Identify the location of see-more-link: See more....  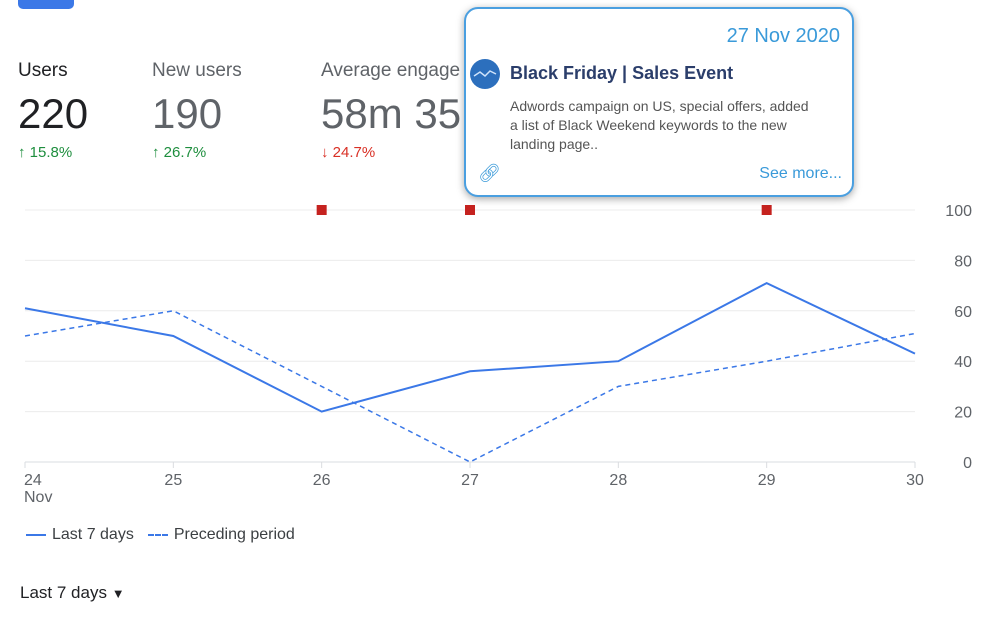
(800, 173).